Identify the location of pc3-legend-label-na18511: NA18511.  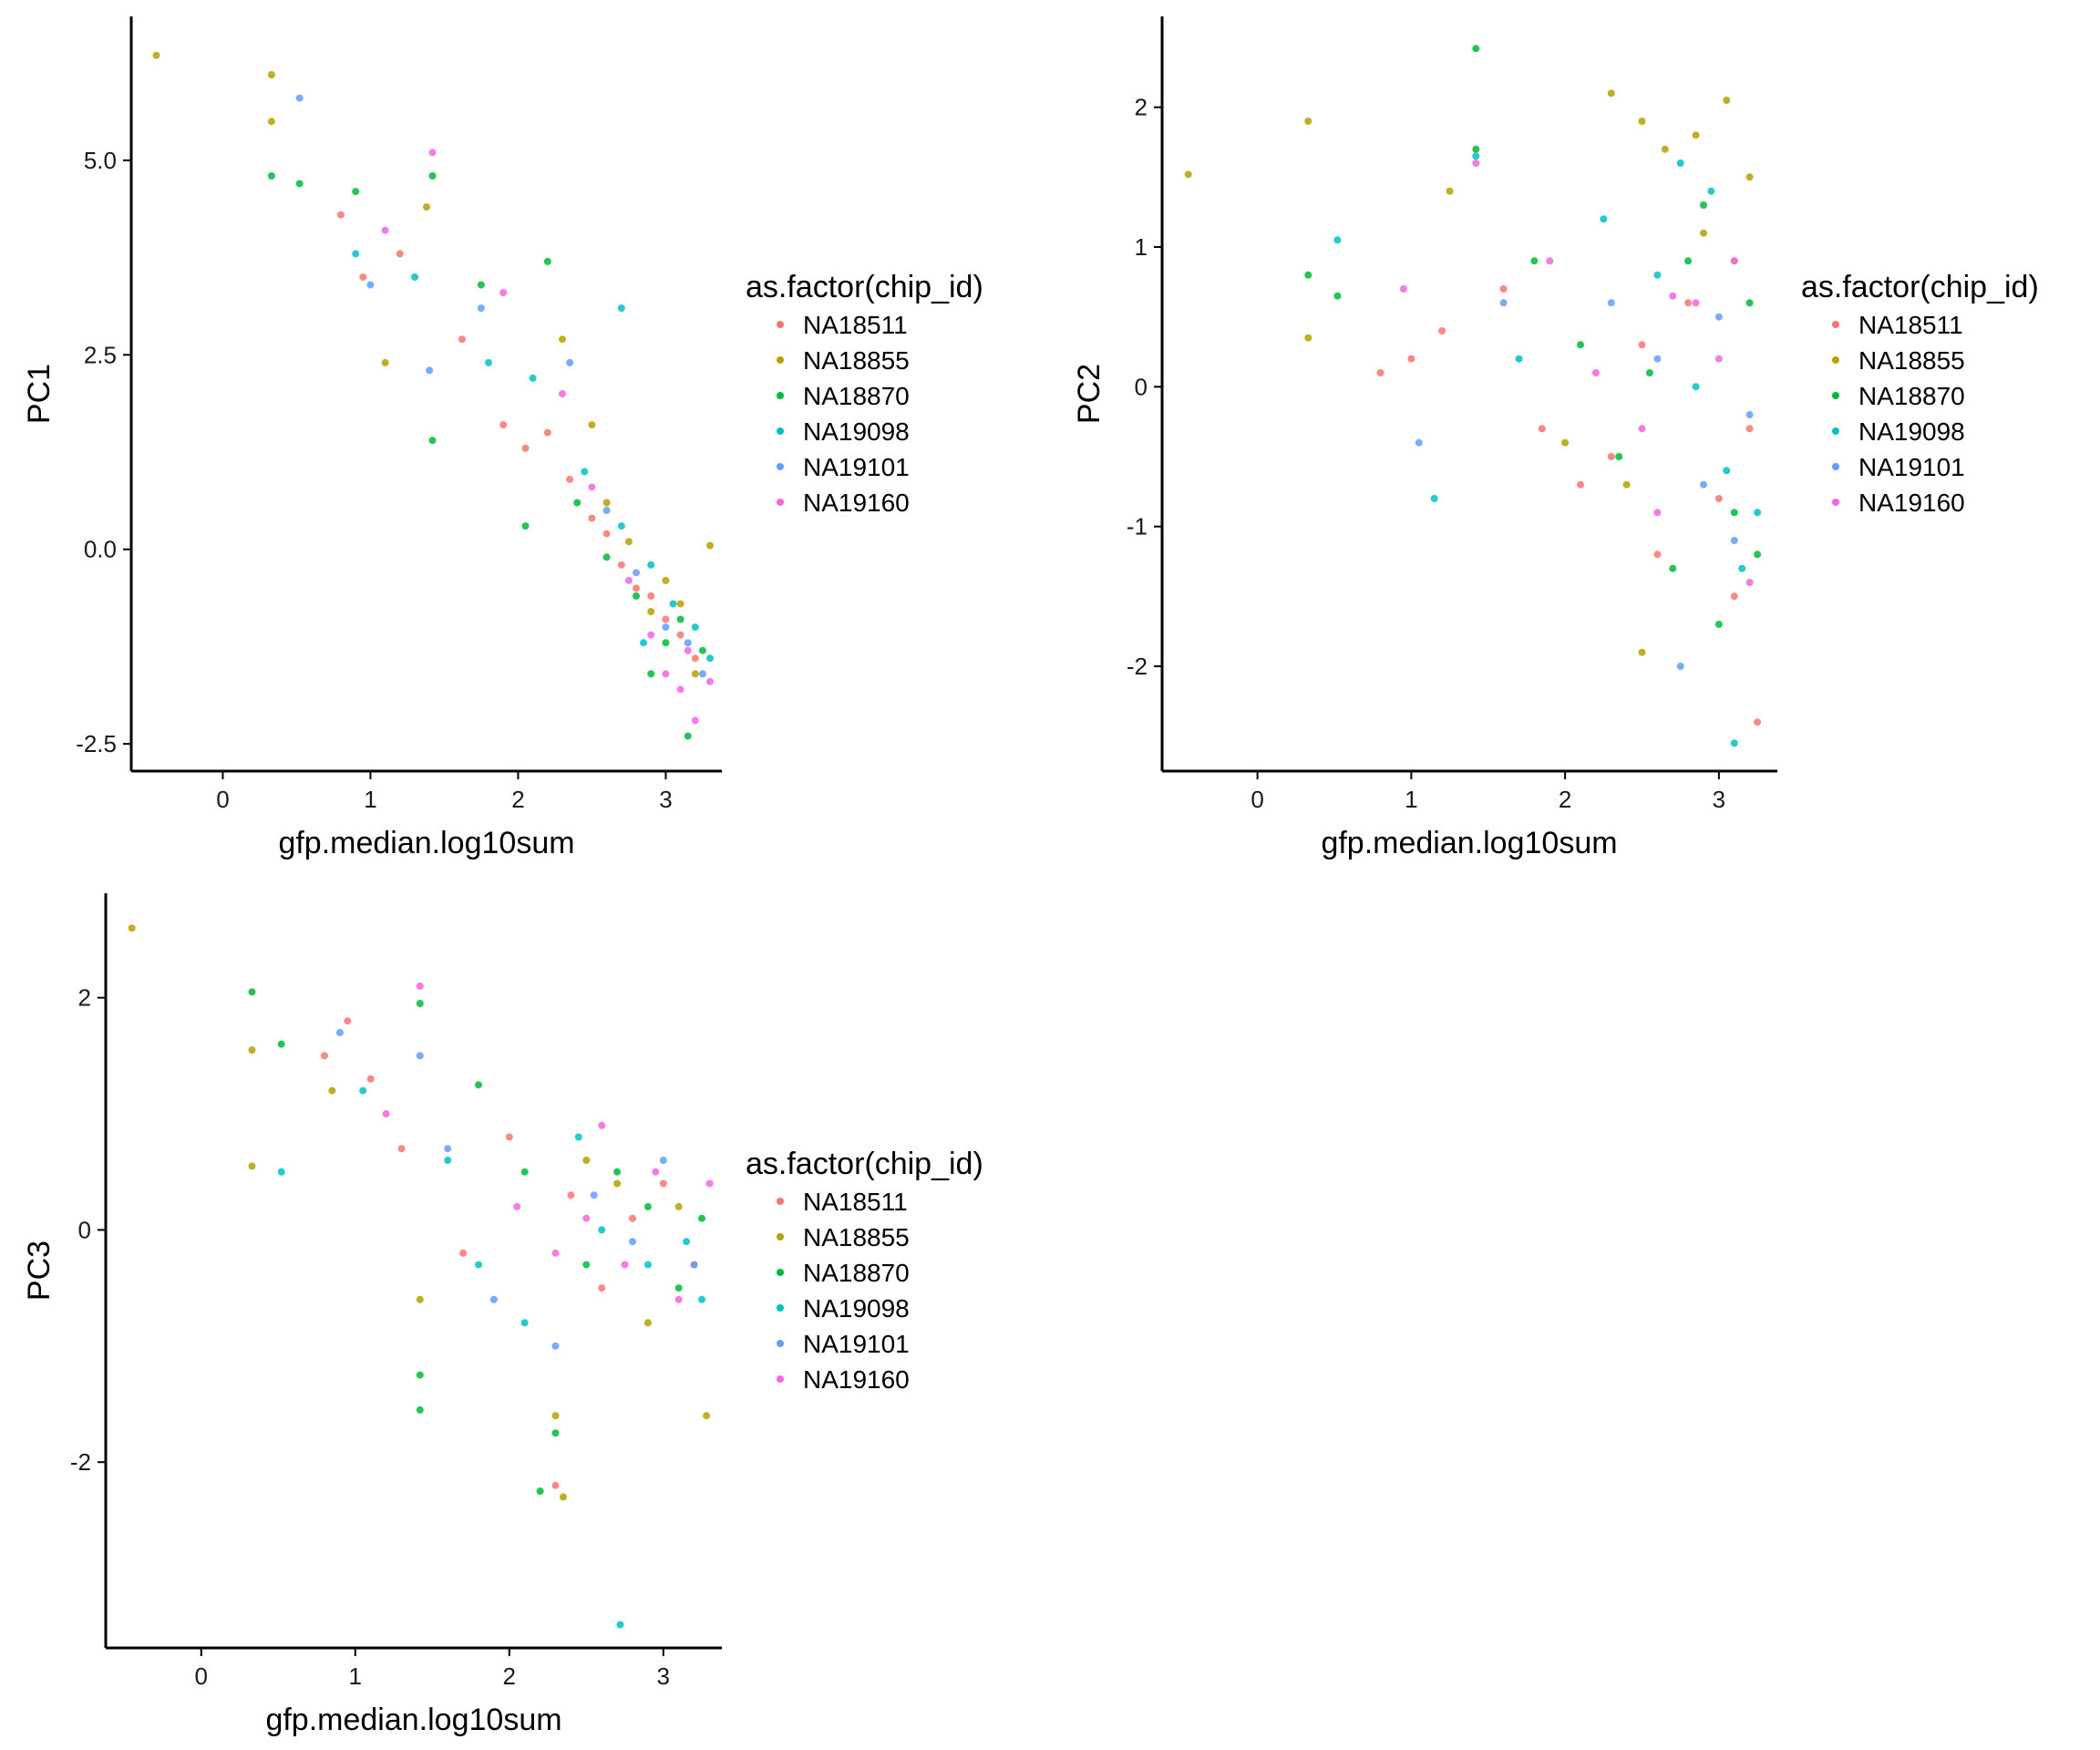
(856, 1202).